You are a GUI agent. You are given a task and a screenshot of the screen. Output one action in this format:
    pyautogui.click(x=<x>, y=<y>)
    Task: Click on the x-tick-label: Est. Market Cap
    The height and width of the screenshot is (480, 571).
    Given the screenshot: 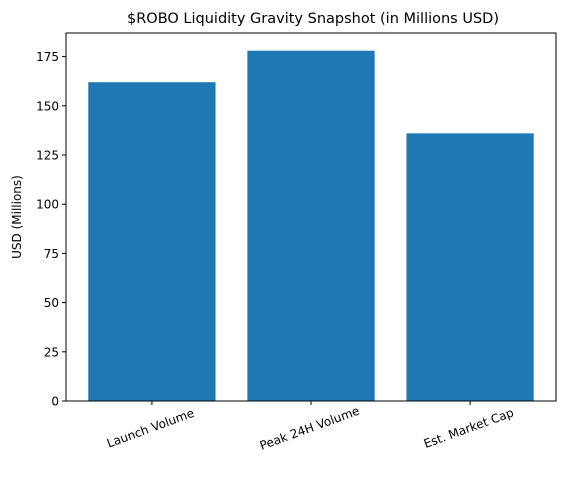 What is the action you would take?
    pyautogui.click(x=469, y=428)
    